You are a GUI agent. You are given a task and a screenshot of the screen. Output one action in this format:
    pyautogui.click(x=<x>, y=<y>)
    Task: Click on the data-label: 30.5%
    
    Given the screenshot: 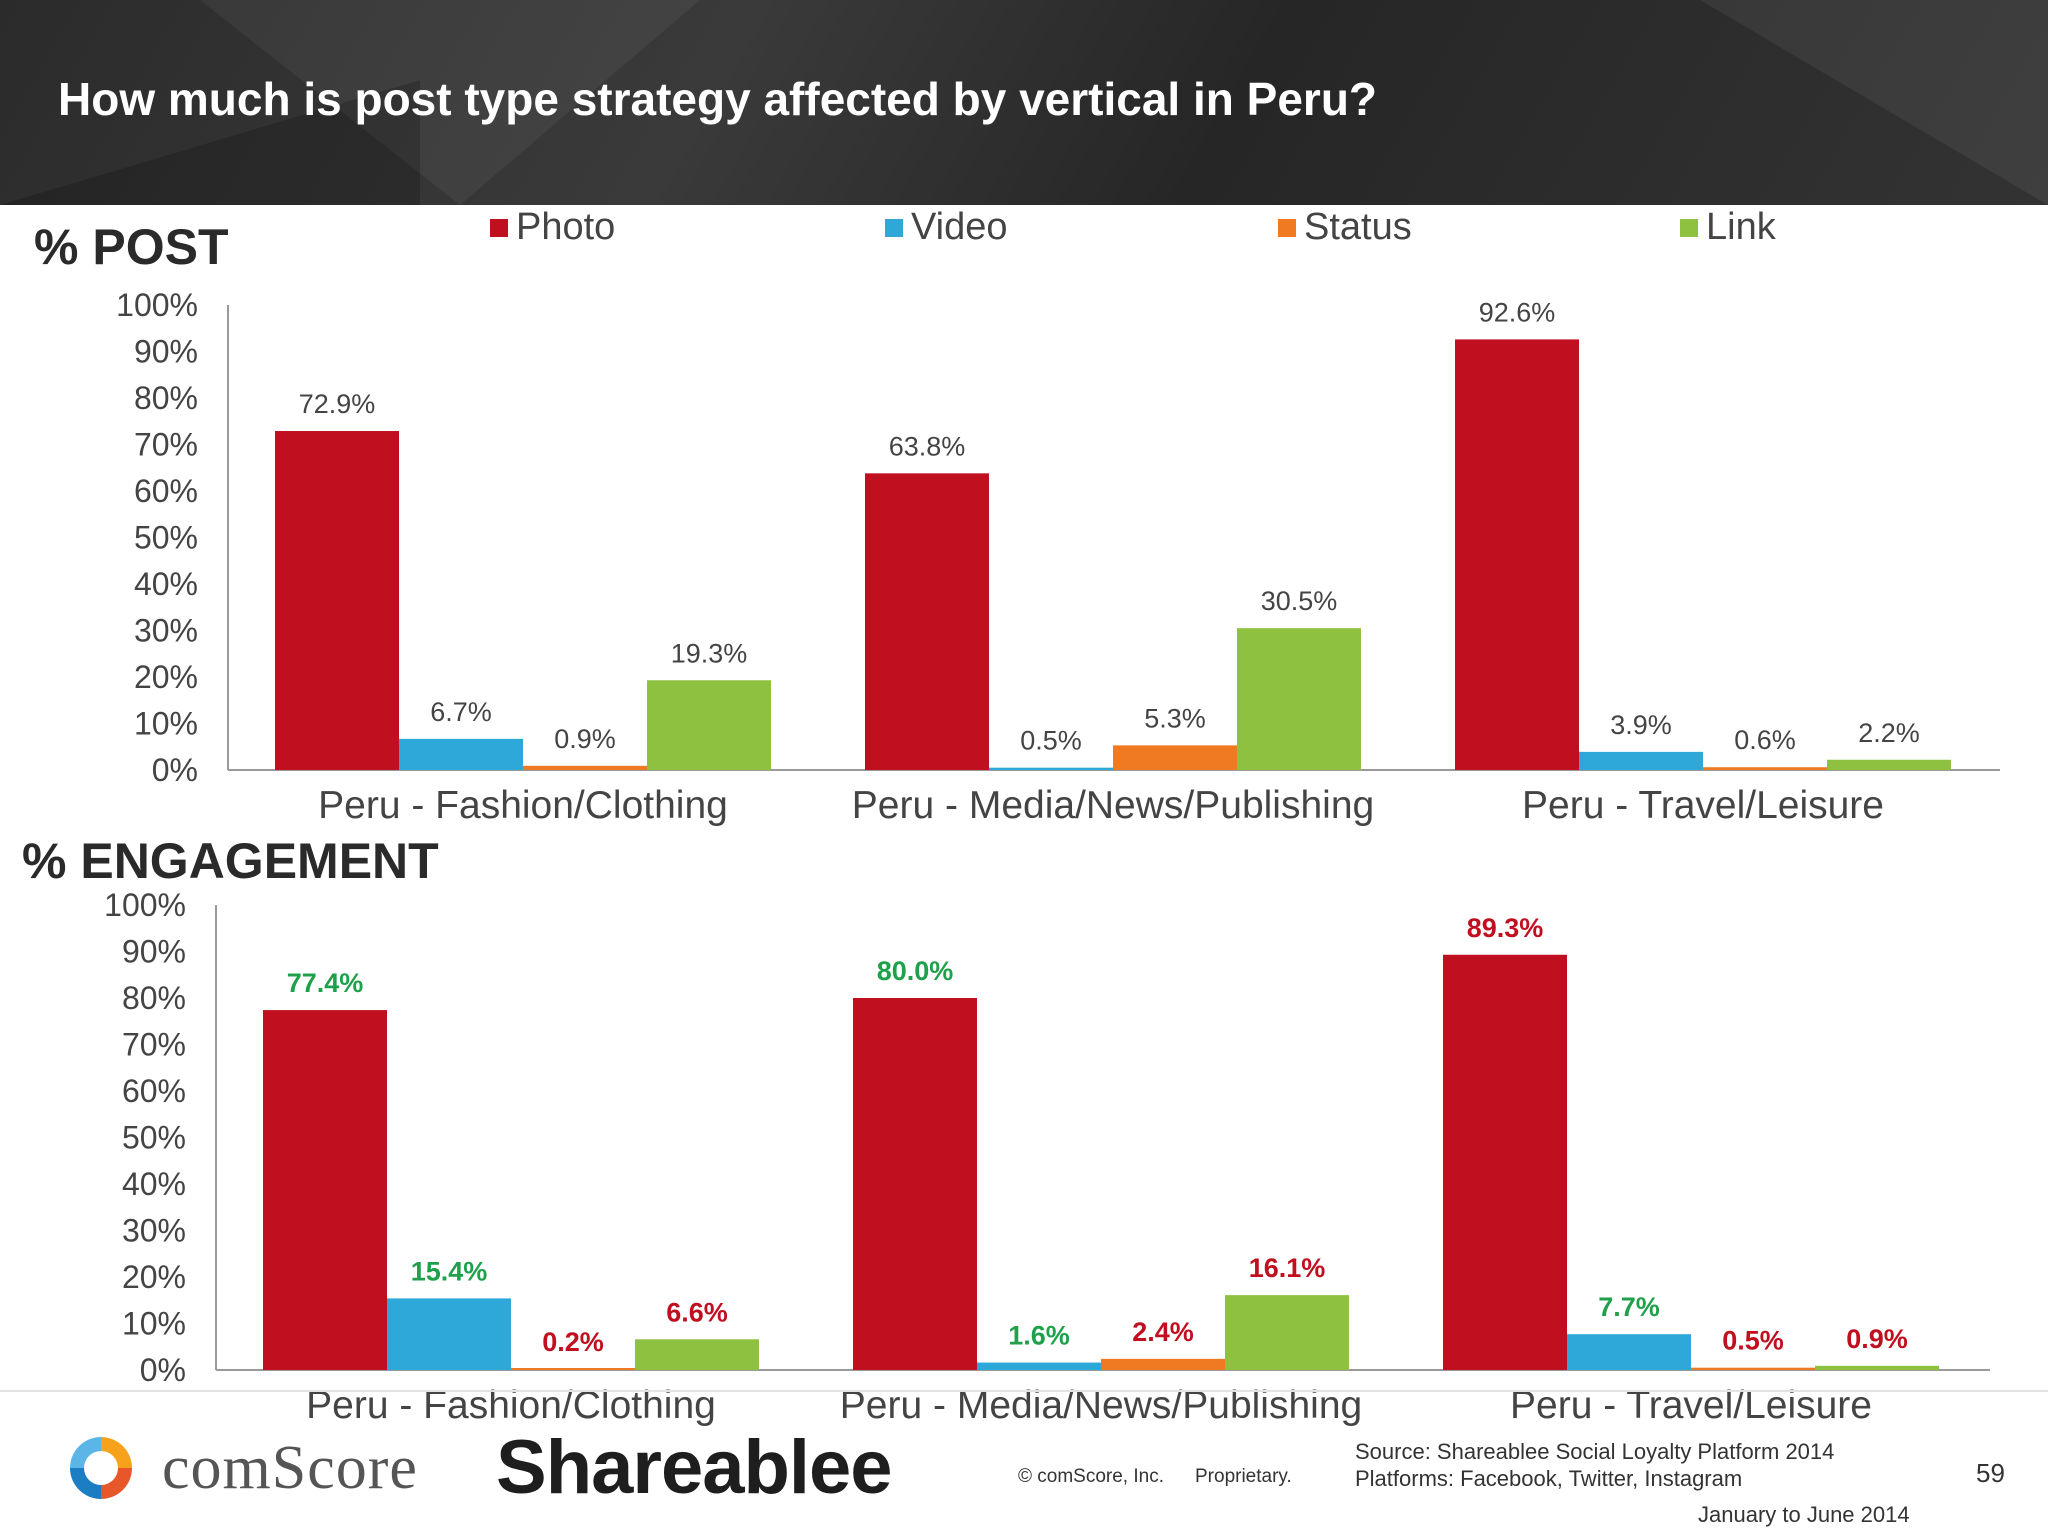 What is the action you would take?
    pyautogui.click(x=1299, y=601)
    